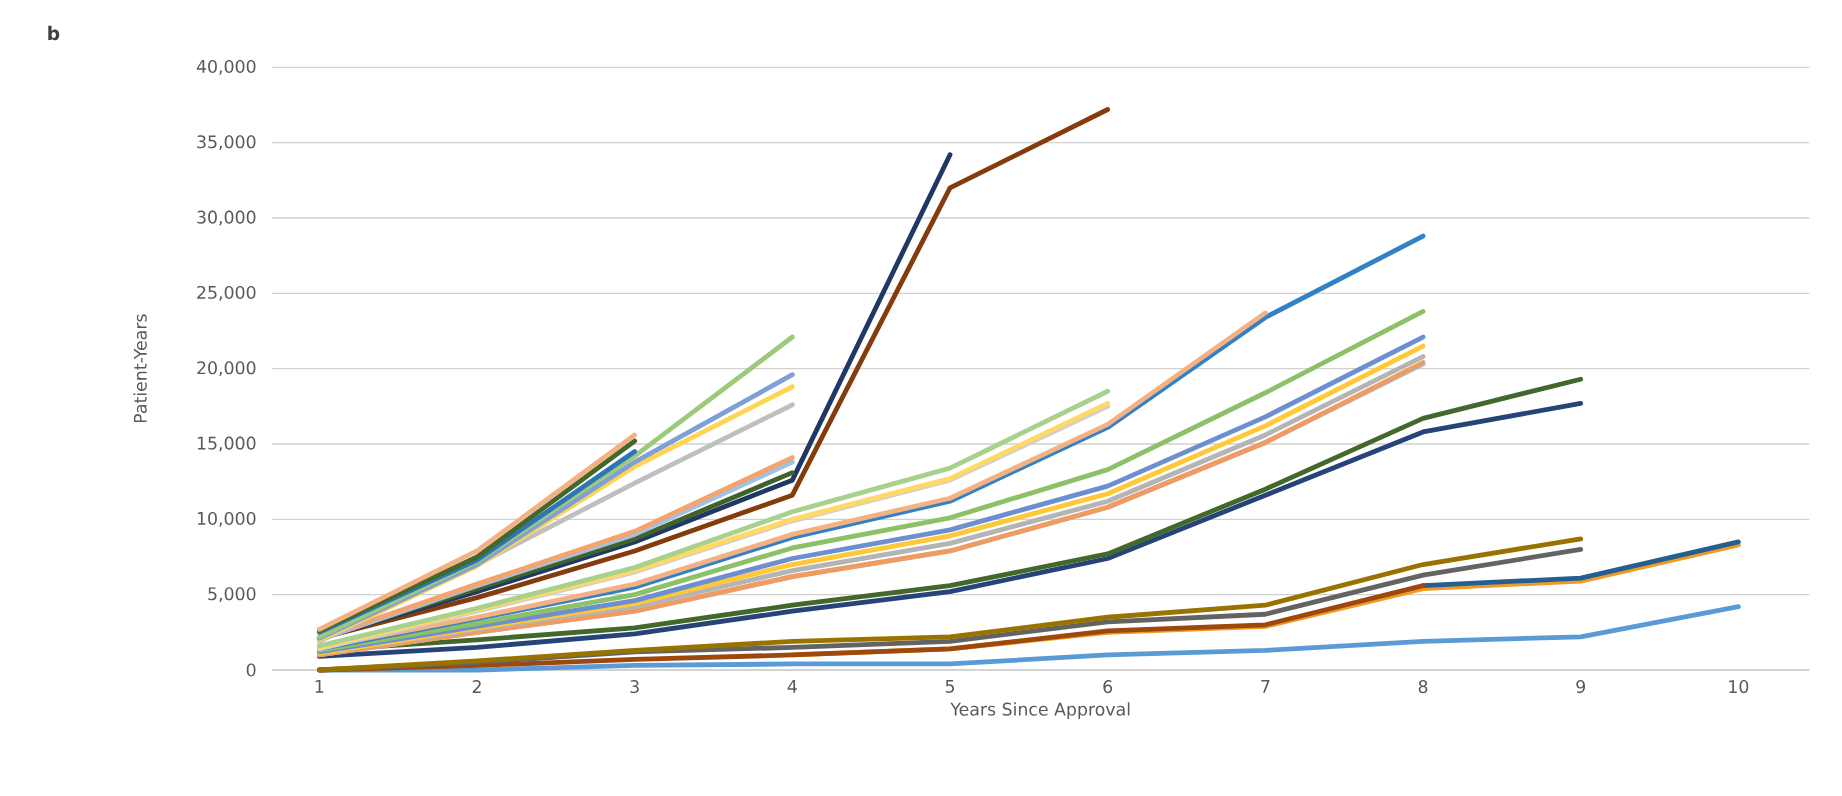 The height and width of the screenshot is (796, 1842). I want to click on y-axis-title: Patient-Years, so click(140, 368).